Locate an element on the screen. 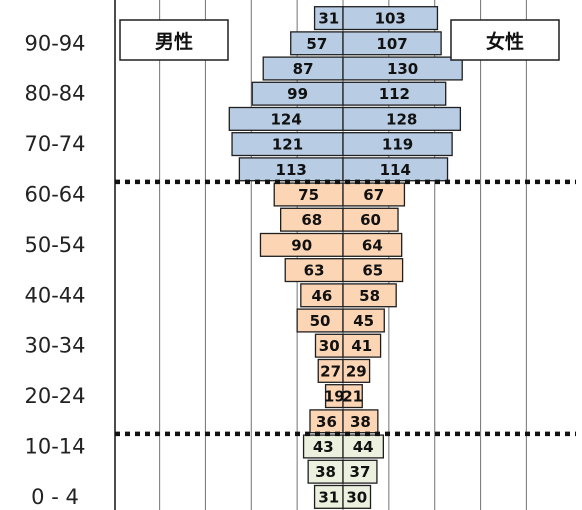 The width and height of the screenshot is (582, 510). female-value-label: 38 is located at coordinates (360, 422).